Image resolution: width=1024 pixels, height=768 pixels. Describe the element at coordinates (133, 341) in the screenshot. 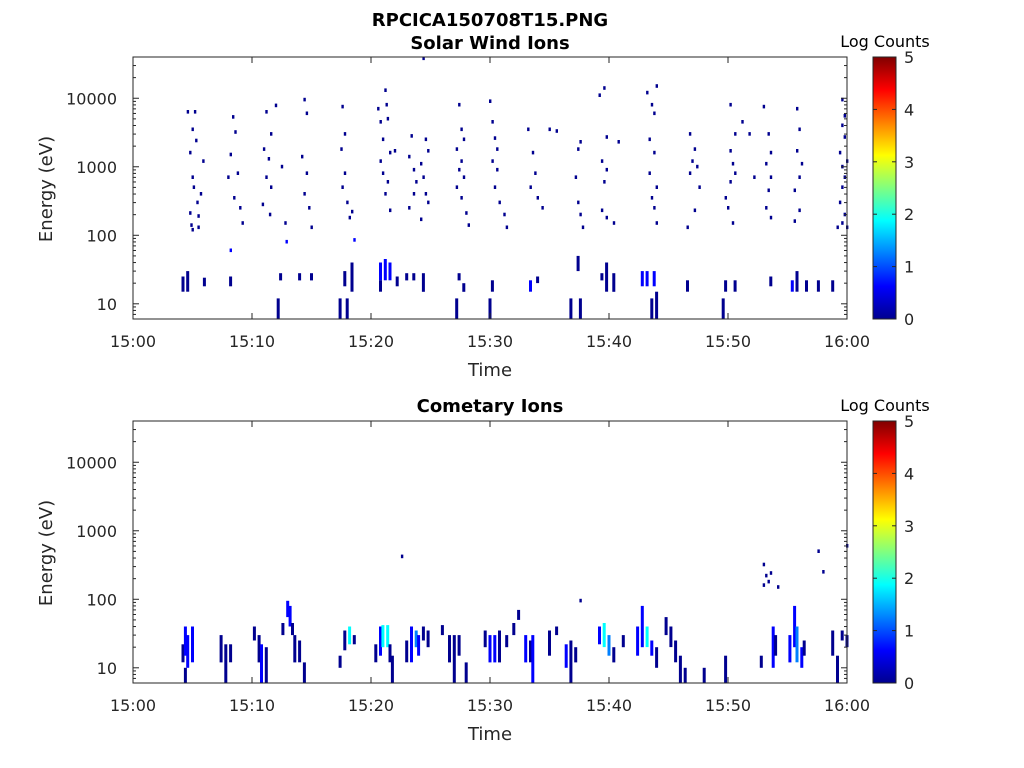

I see `x-tick-label: 15:00` at that location.